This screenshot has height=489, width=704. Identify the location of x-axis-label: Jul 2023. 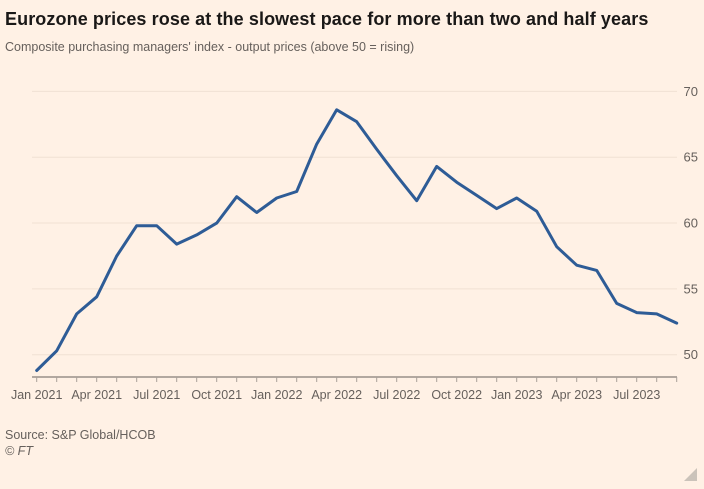
(636, 395).